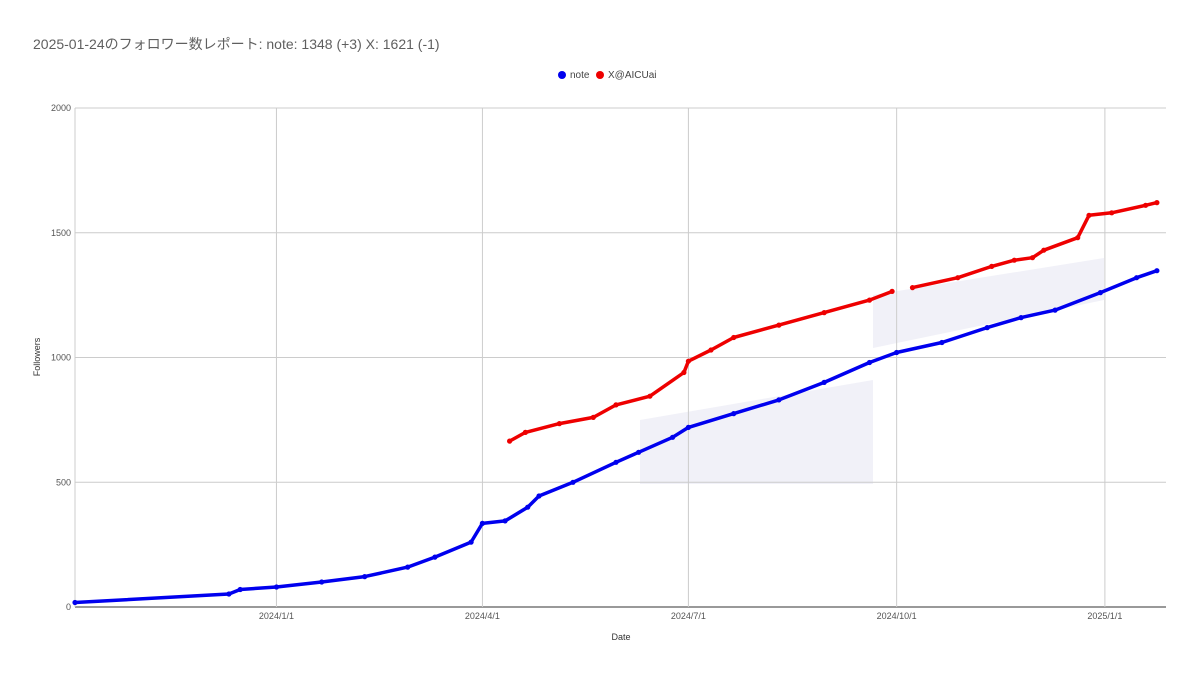  What do you see at coordinates (897, 616) in the screenshot?
I see `x-tick-label: 2024/10/1` at bounding box center [897, 616].